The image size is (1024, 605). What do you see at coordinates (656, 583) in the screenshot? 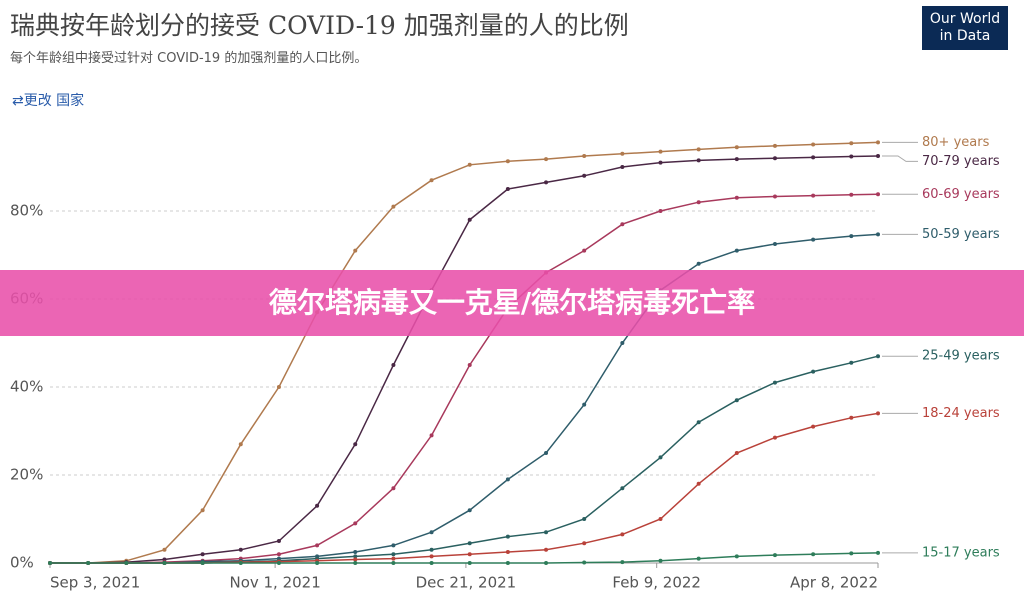
I see `x-tick-label: Feb 9, 2022` at bounding box center [656, 583].